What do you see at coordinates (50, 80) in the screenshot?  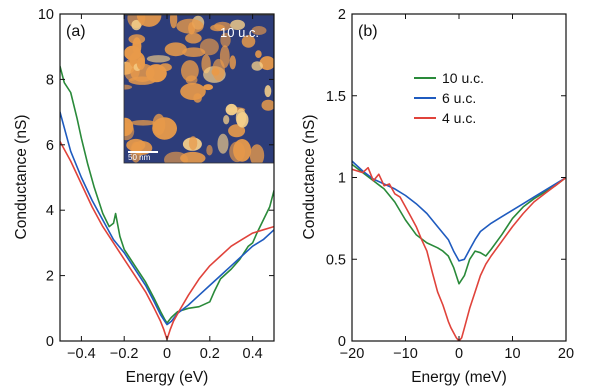 I see `chart-a-ytick-label: 8` at bounding box center [50, 80].